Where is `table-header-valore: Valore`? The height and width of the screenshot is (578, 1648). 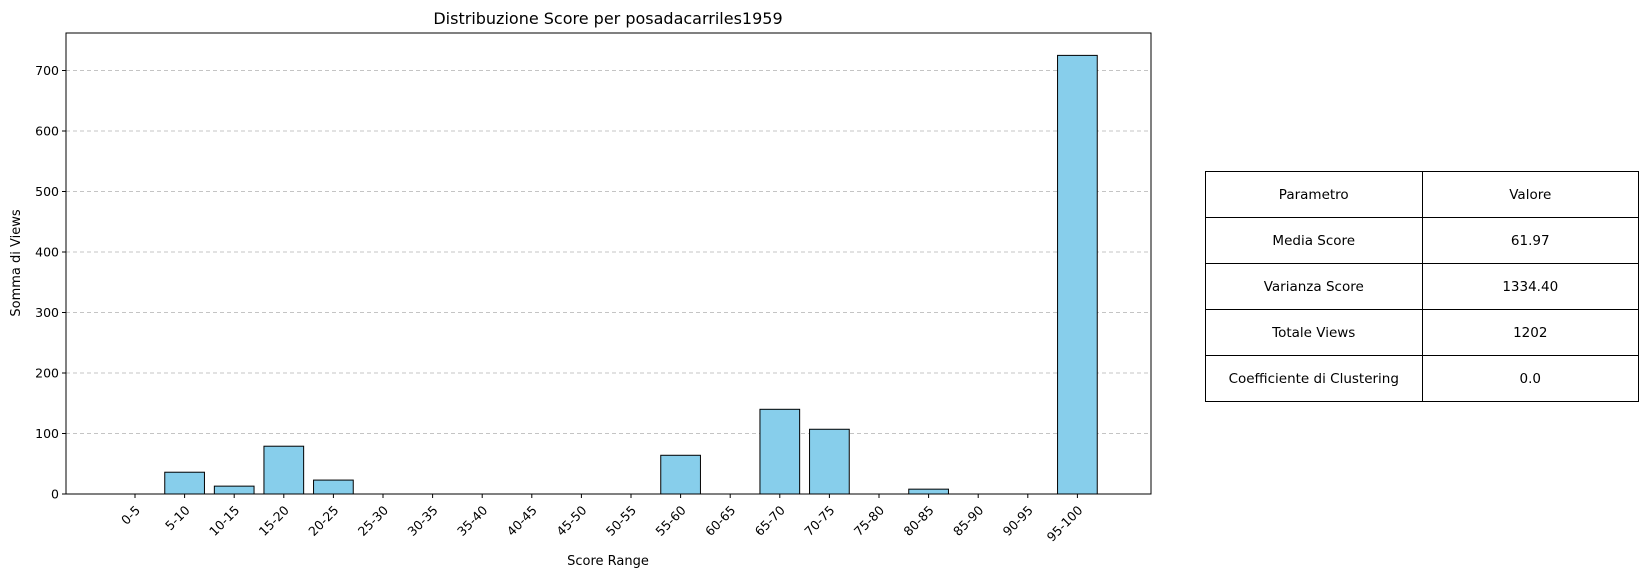
table-header-valore: Valore is located at coordinates (1530, 194).